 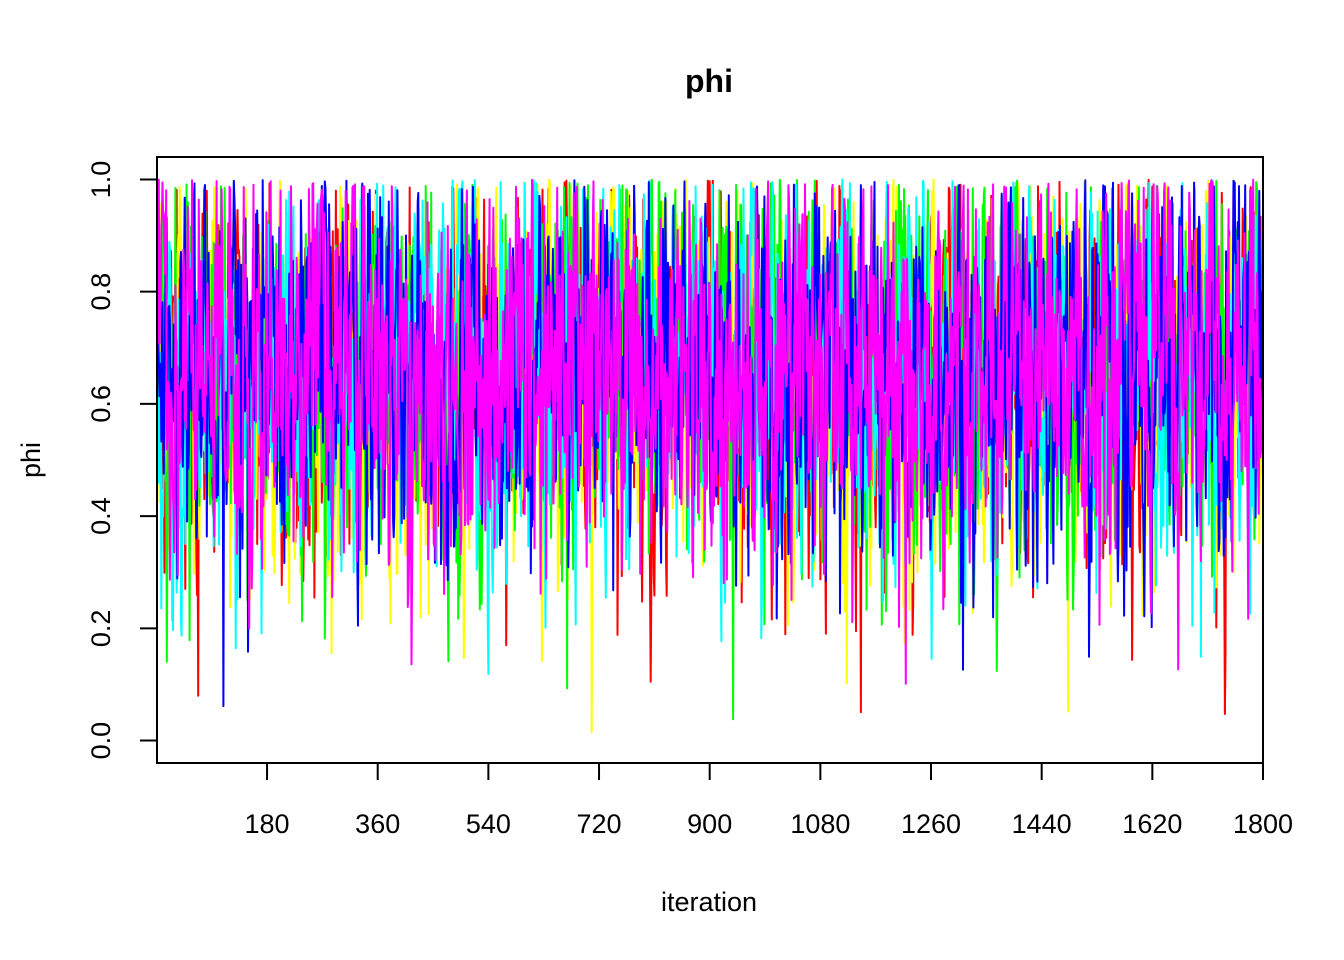 What do you see at coordinates (31, 460) in the screenshot?
I see `y-axis-label: phi` at bounding box center [31, 460].